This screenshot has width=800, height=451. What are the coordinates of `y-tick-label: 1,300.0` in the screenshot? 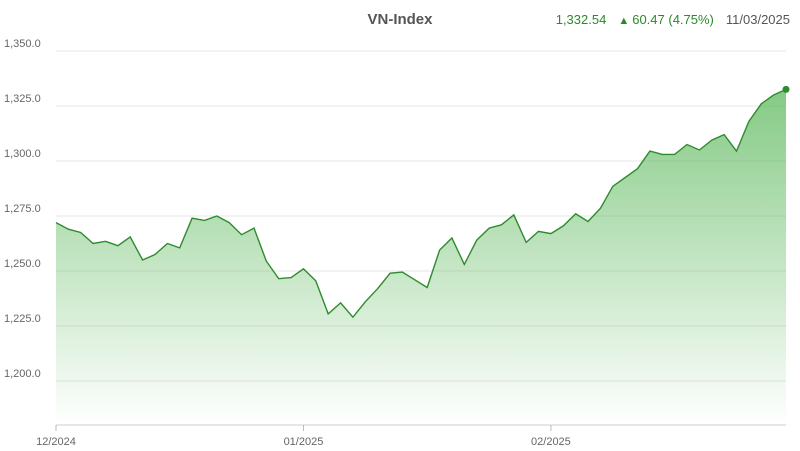 It's located at (22, 154).